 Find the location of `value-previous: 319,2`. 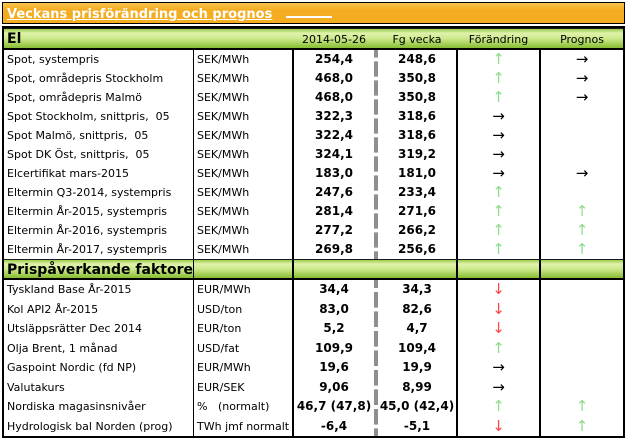

value-previous: 319,2 is located at coordinates (418, 154).